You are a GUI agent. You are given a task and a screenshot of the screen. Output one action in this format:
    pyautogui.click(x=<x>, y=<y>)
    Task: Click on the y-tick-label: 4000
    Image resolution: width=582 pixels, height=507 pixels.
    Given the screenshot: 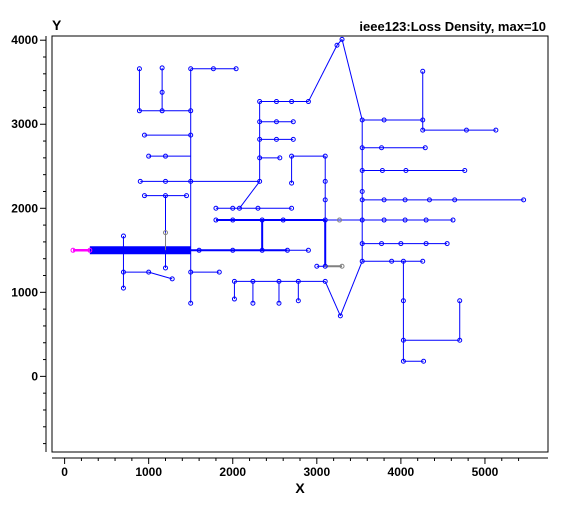 What is the action you would take?
    pyautogui.click(x=24, y=40)
    